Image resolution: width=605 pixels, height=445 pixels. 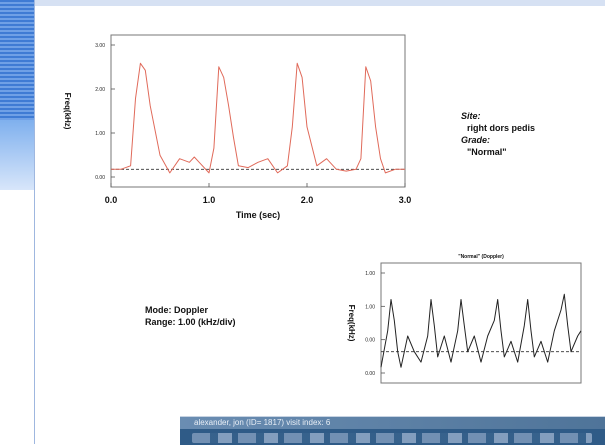 I want to click on site-grade-info: Site: right dors pedis Grade: "Normal", so click(x=498, y=134).